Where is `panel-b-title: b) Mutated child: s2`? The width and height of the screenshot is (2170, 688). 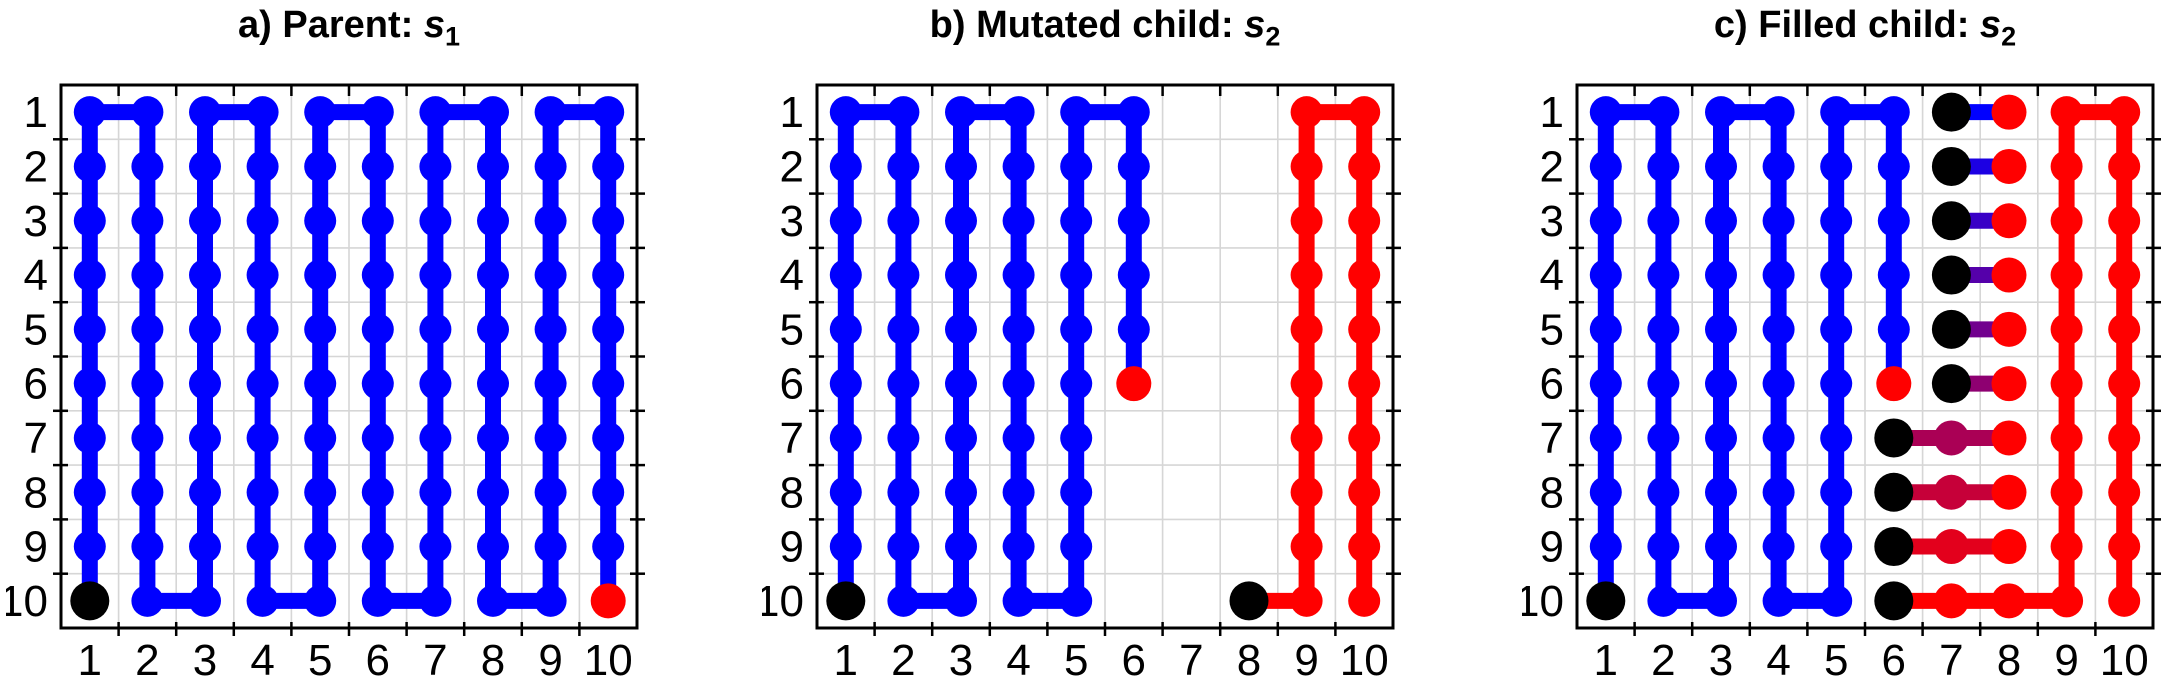 panel-b-title: b) Mutated child: s2 is located at coordinates (1105, 30).